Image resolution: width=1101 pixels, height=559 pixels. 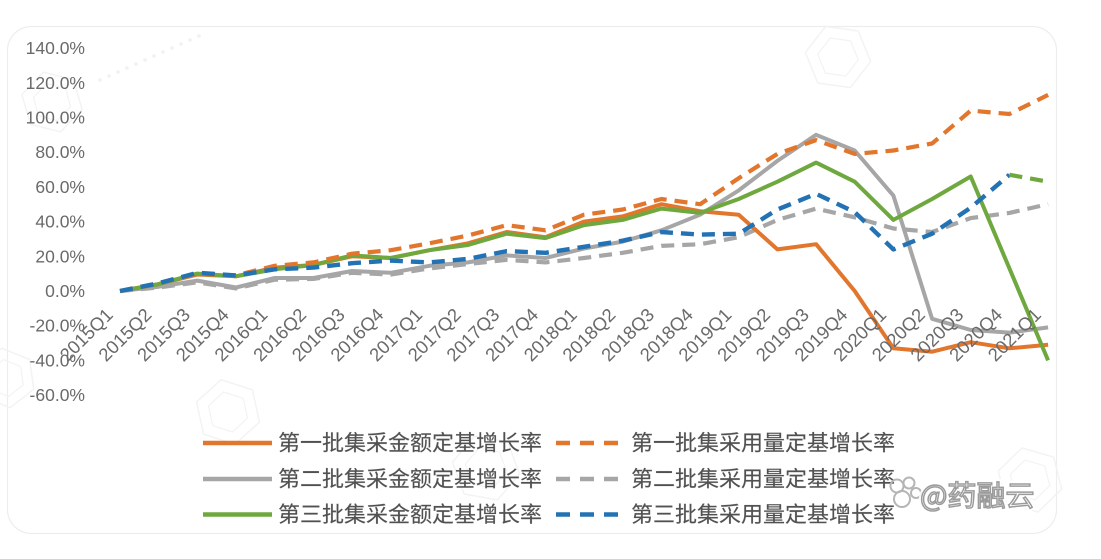 I want to click on svg-text: 40.0%, so click(x=60, y=222).